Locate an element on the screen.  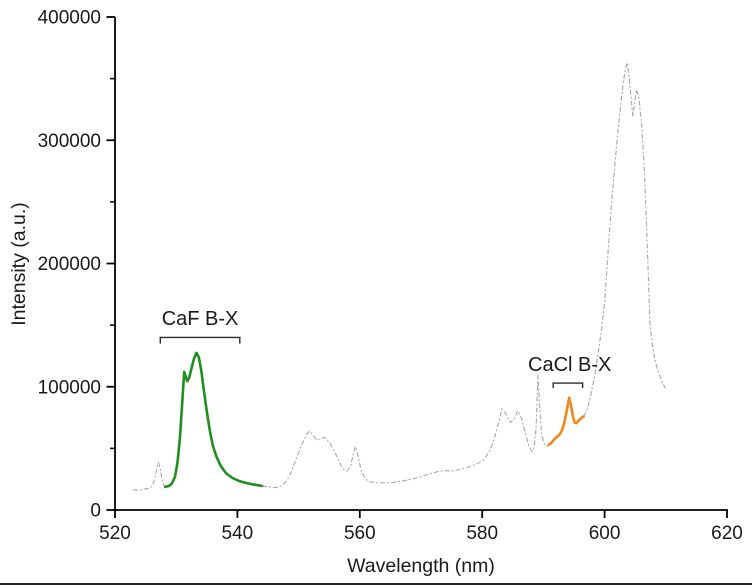
x-tick-label: 520 is located at coordinates (115, 533).